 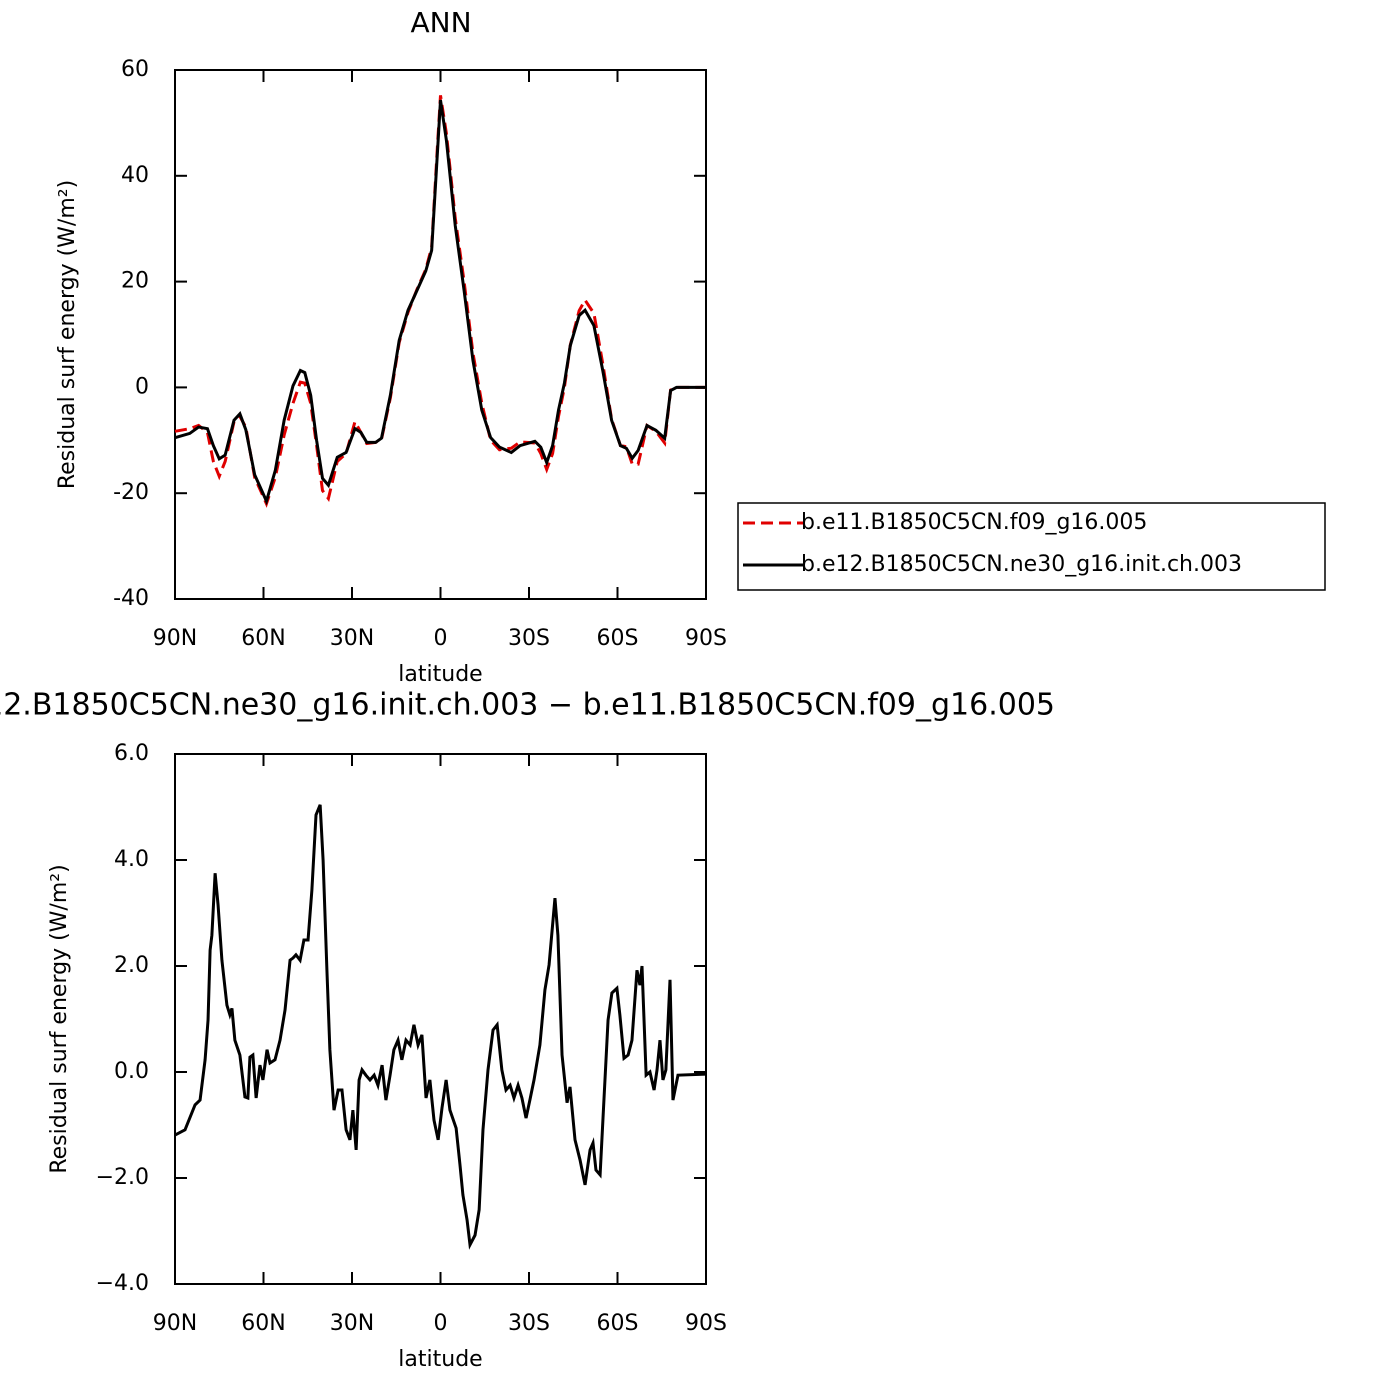 What do you see at coordinates (135, 175) in the screenshot?
I see `y-tick-label: 40` at bounding box center [135, 175].